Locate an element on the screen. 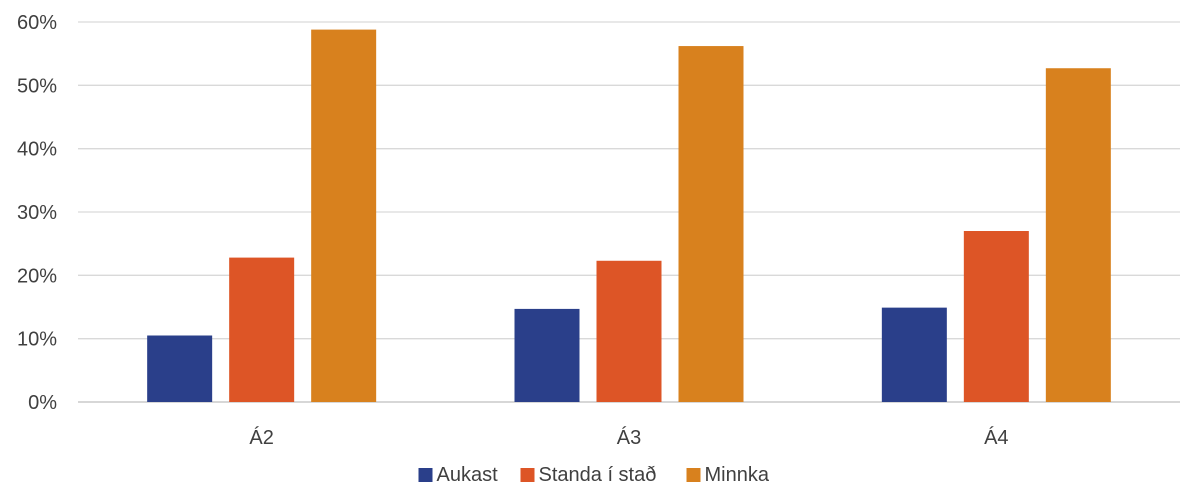 The width and height of the screenshot is (1183, 492). legend: Aukast Standa í stað Minnka is located at coordinates (594, 475).